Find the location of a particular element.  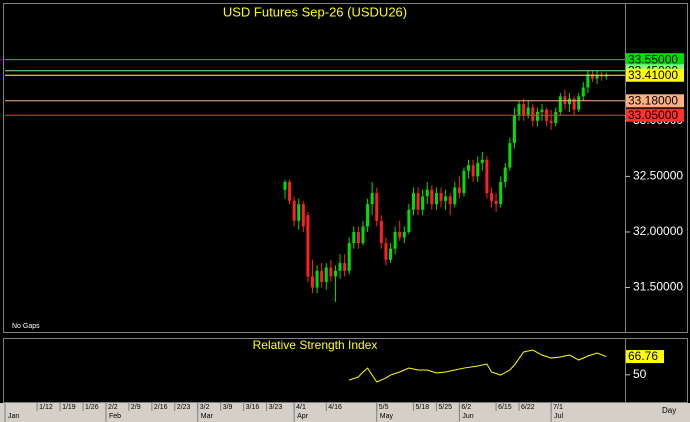

rsi-line is located at coordinates (478, 366).